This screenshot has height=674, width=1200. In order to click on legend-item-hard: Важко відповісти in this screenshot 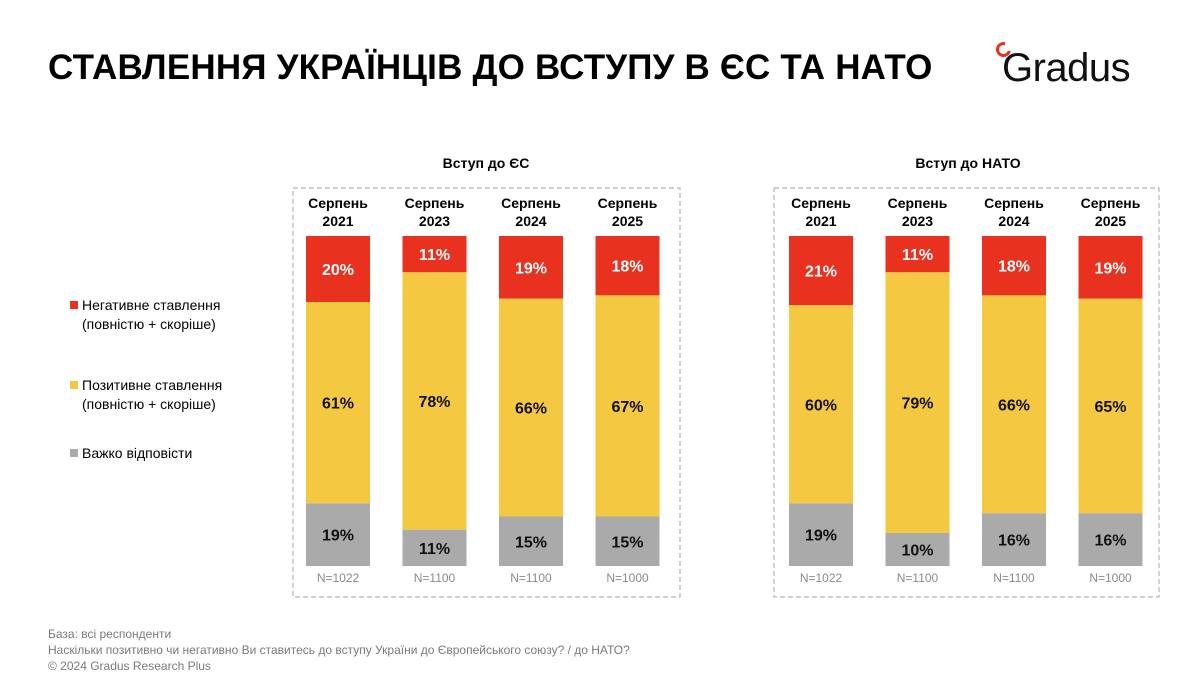, I will do `click(170, 453)`.